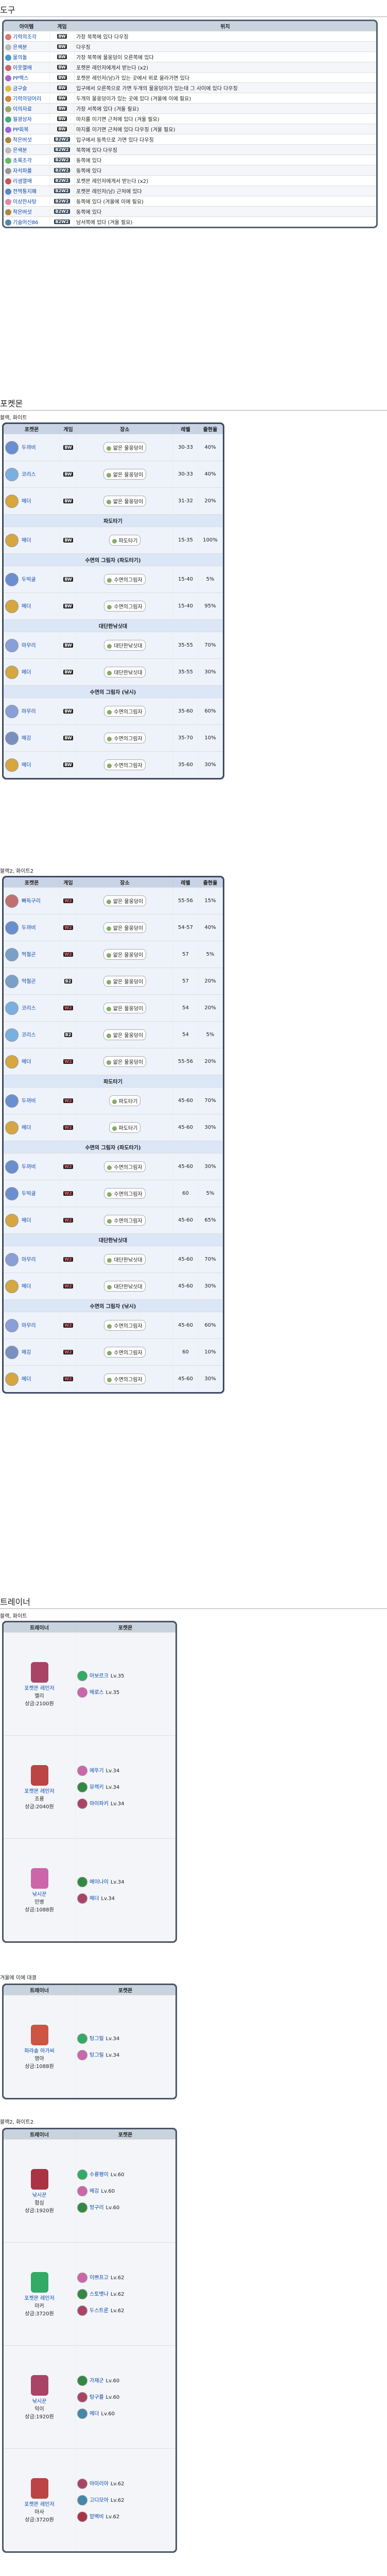 This screenshot has height=2576, width=387. Describe the element at coordinates (25, 202) in the screenshot. I see `item-name-link: 이상한사탕` at that location.